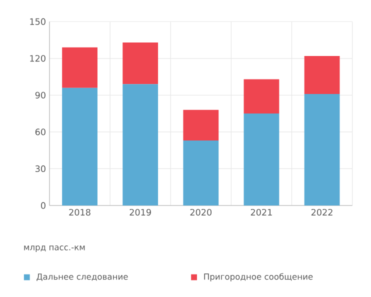  Describe the element at coordinates (40, 132) in the screenshot. I see `y-tick-label: 60` at that location.